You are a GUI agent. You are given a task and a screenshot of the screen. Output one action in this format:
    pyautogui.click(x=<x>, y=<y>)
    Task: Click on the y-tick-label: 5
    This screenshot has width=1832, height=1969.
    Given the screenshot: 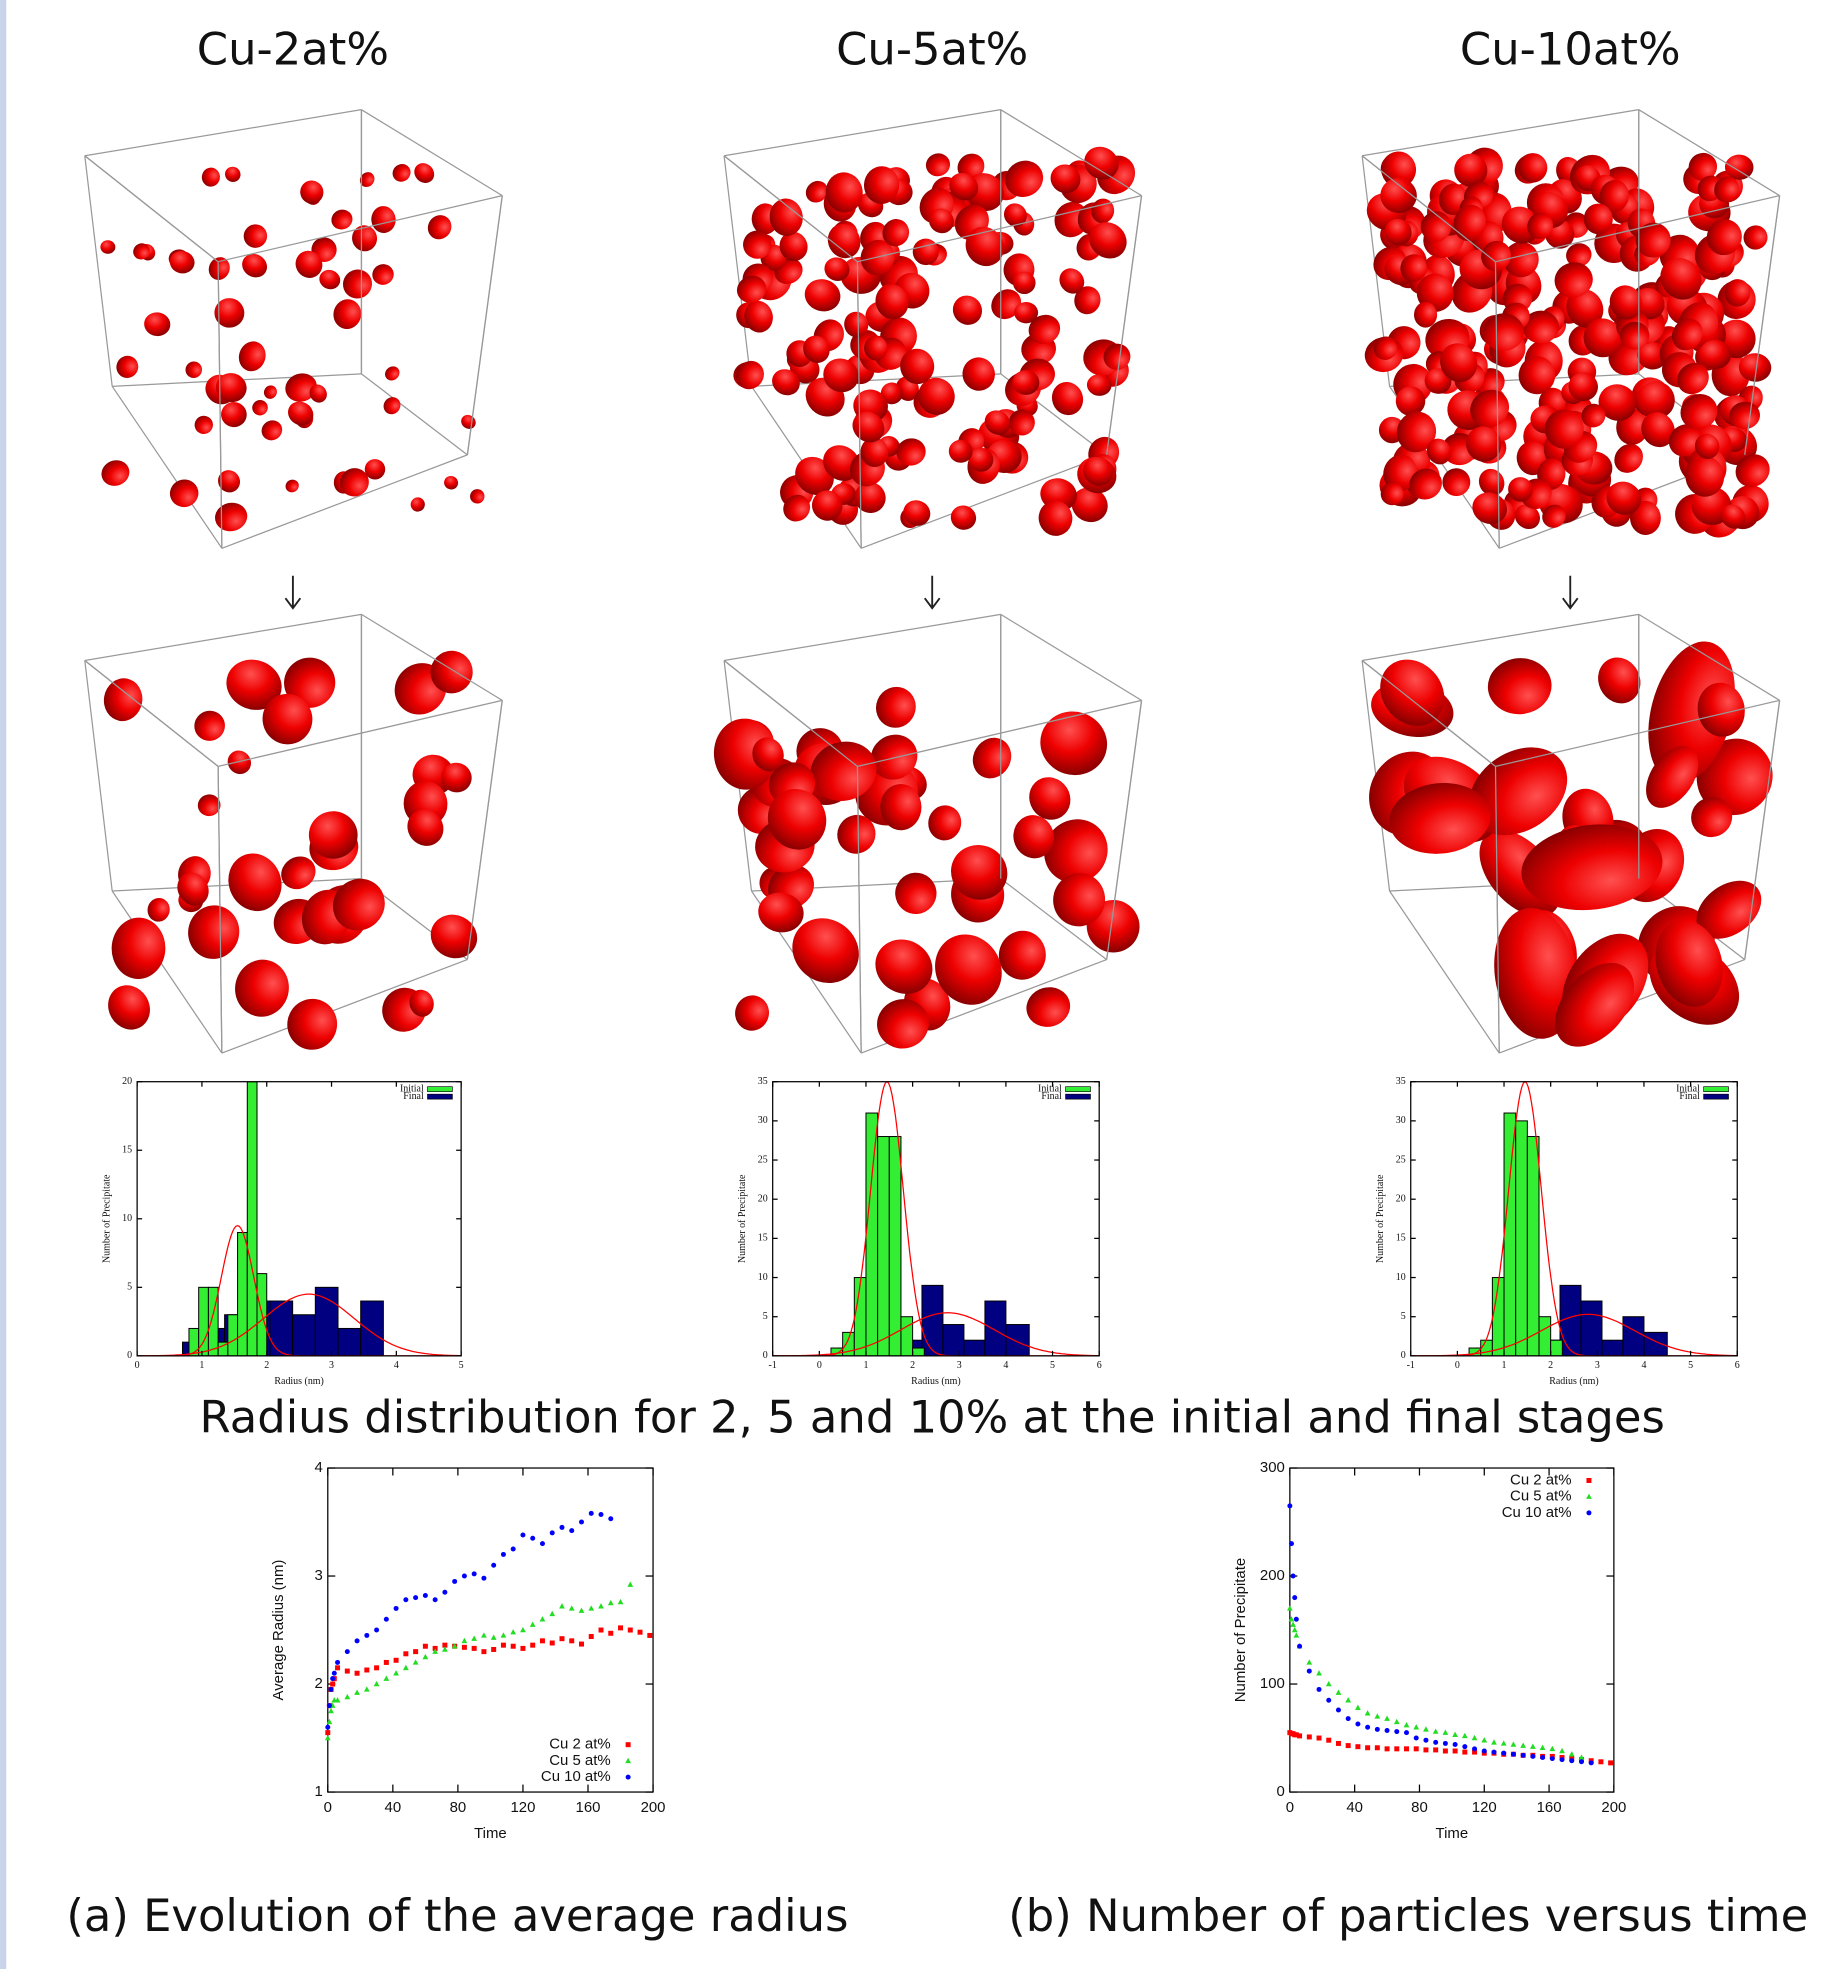 What is the action you would take?
    pyautogui.click(x=765, y=1316)
    